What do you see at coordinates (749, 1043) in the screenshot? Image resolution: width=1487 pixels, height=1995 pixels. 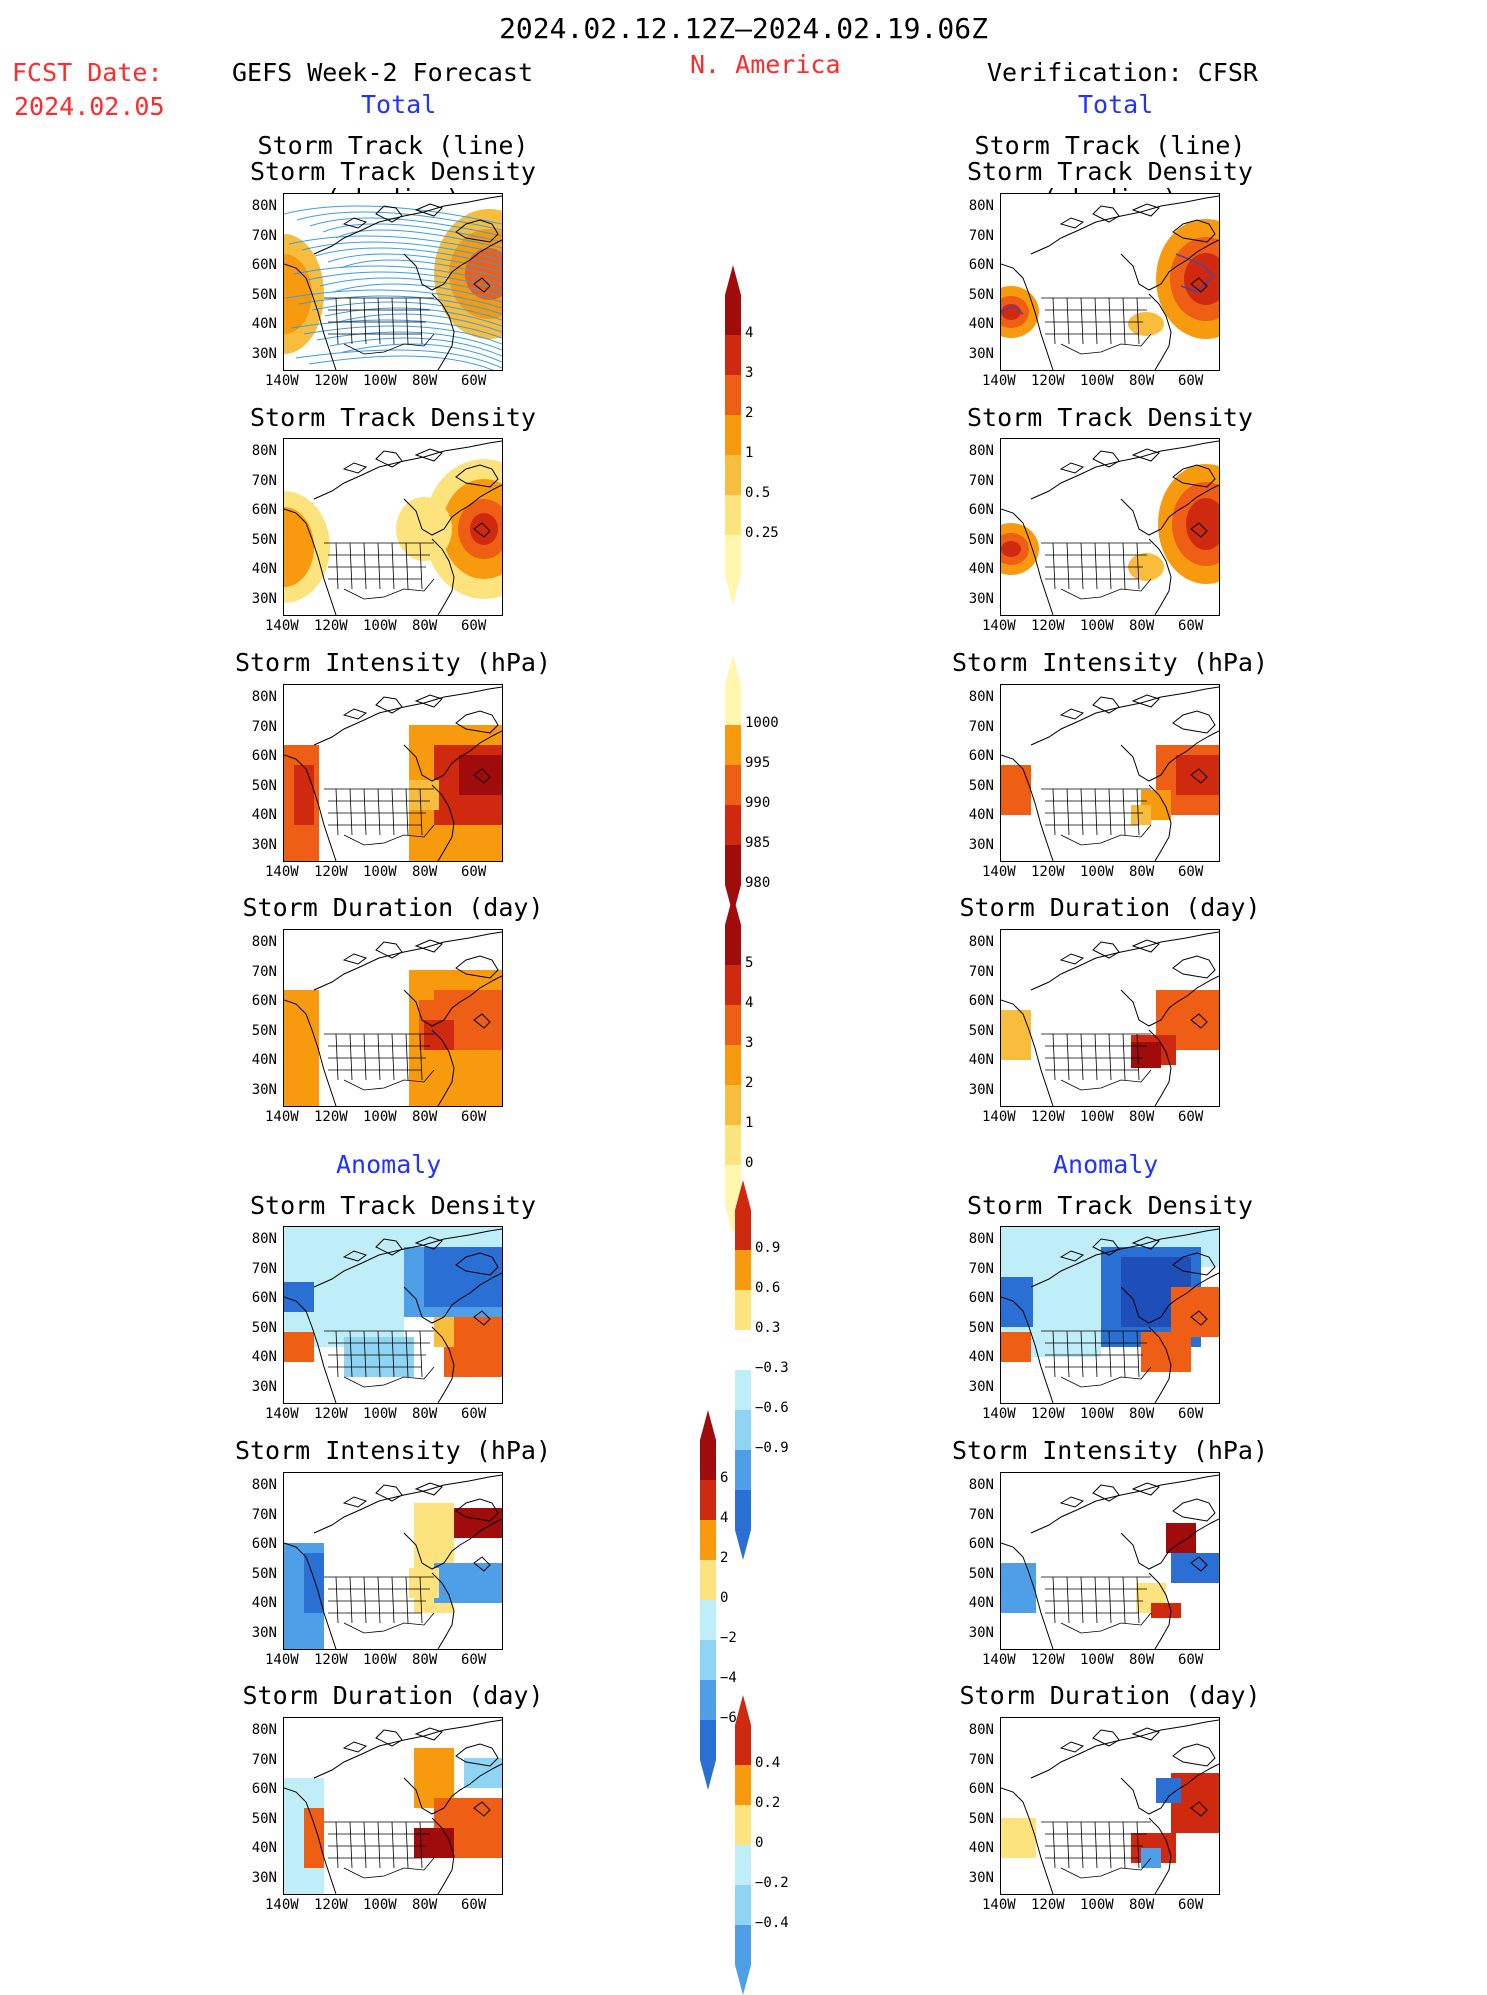 I see `colorbar-label: 3` at bounding box center [749, 1043].